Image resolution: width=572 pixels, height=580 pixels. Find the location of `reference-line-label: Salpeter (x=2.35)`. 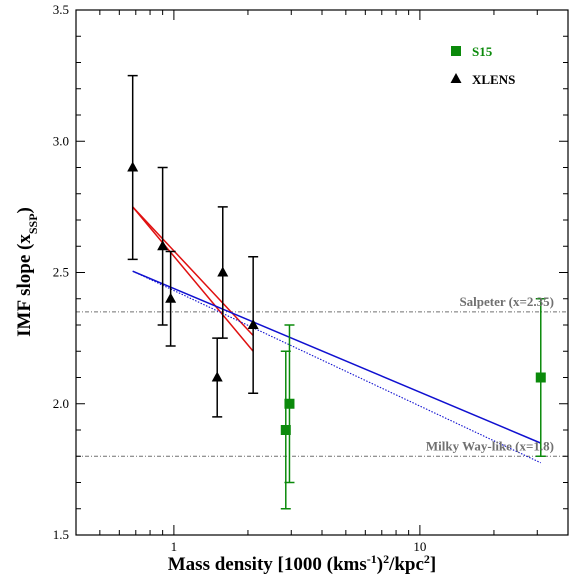

reference-line-label: Salpeter (x=2.35) is located at coordinates (506, 301).